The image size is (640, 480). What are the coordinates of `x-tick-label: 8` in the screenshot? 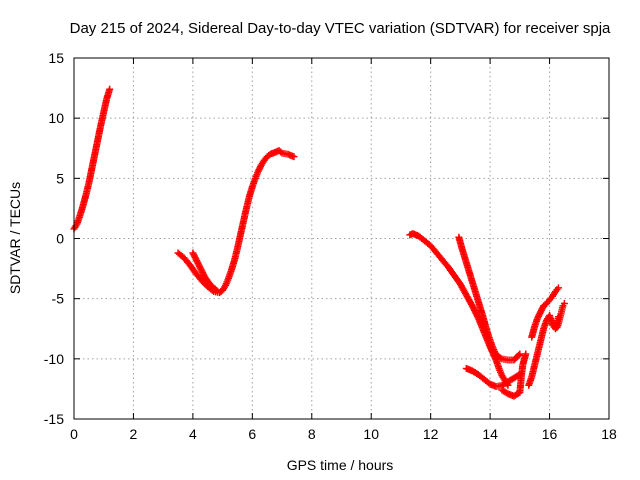 It's located at (312, 434).